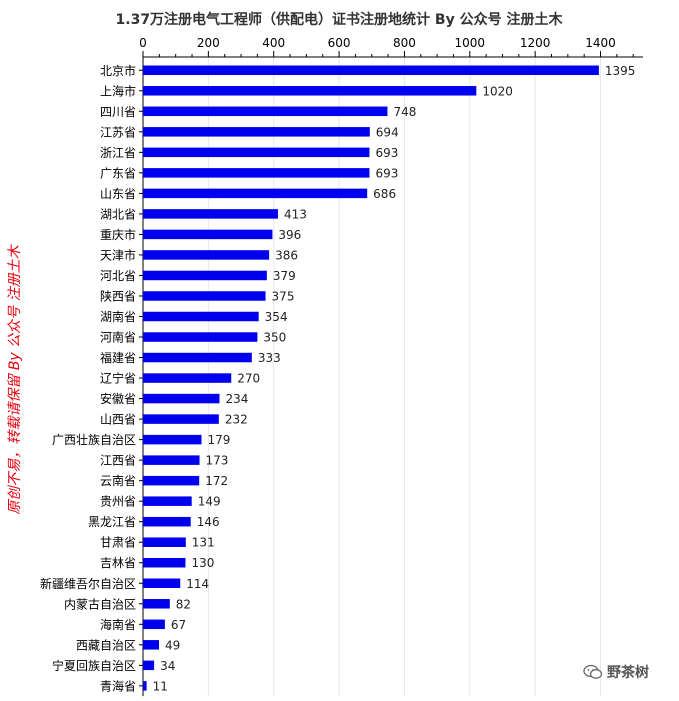  What do you see at coordinates (94, 665) in the screenshot?
I see `category-label: 宁夏回族自治区` at bounding box center [94, 665].